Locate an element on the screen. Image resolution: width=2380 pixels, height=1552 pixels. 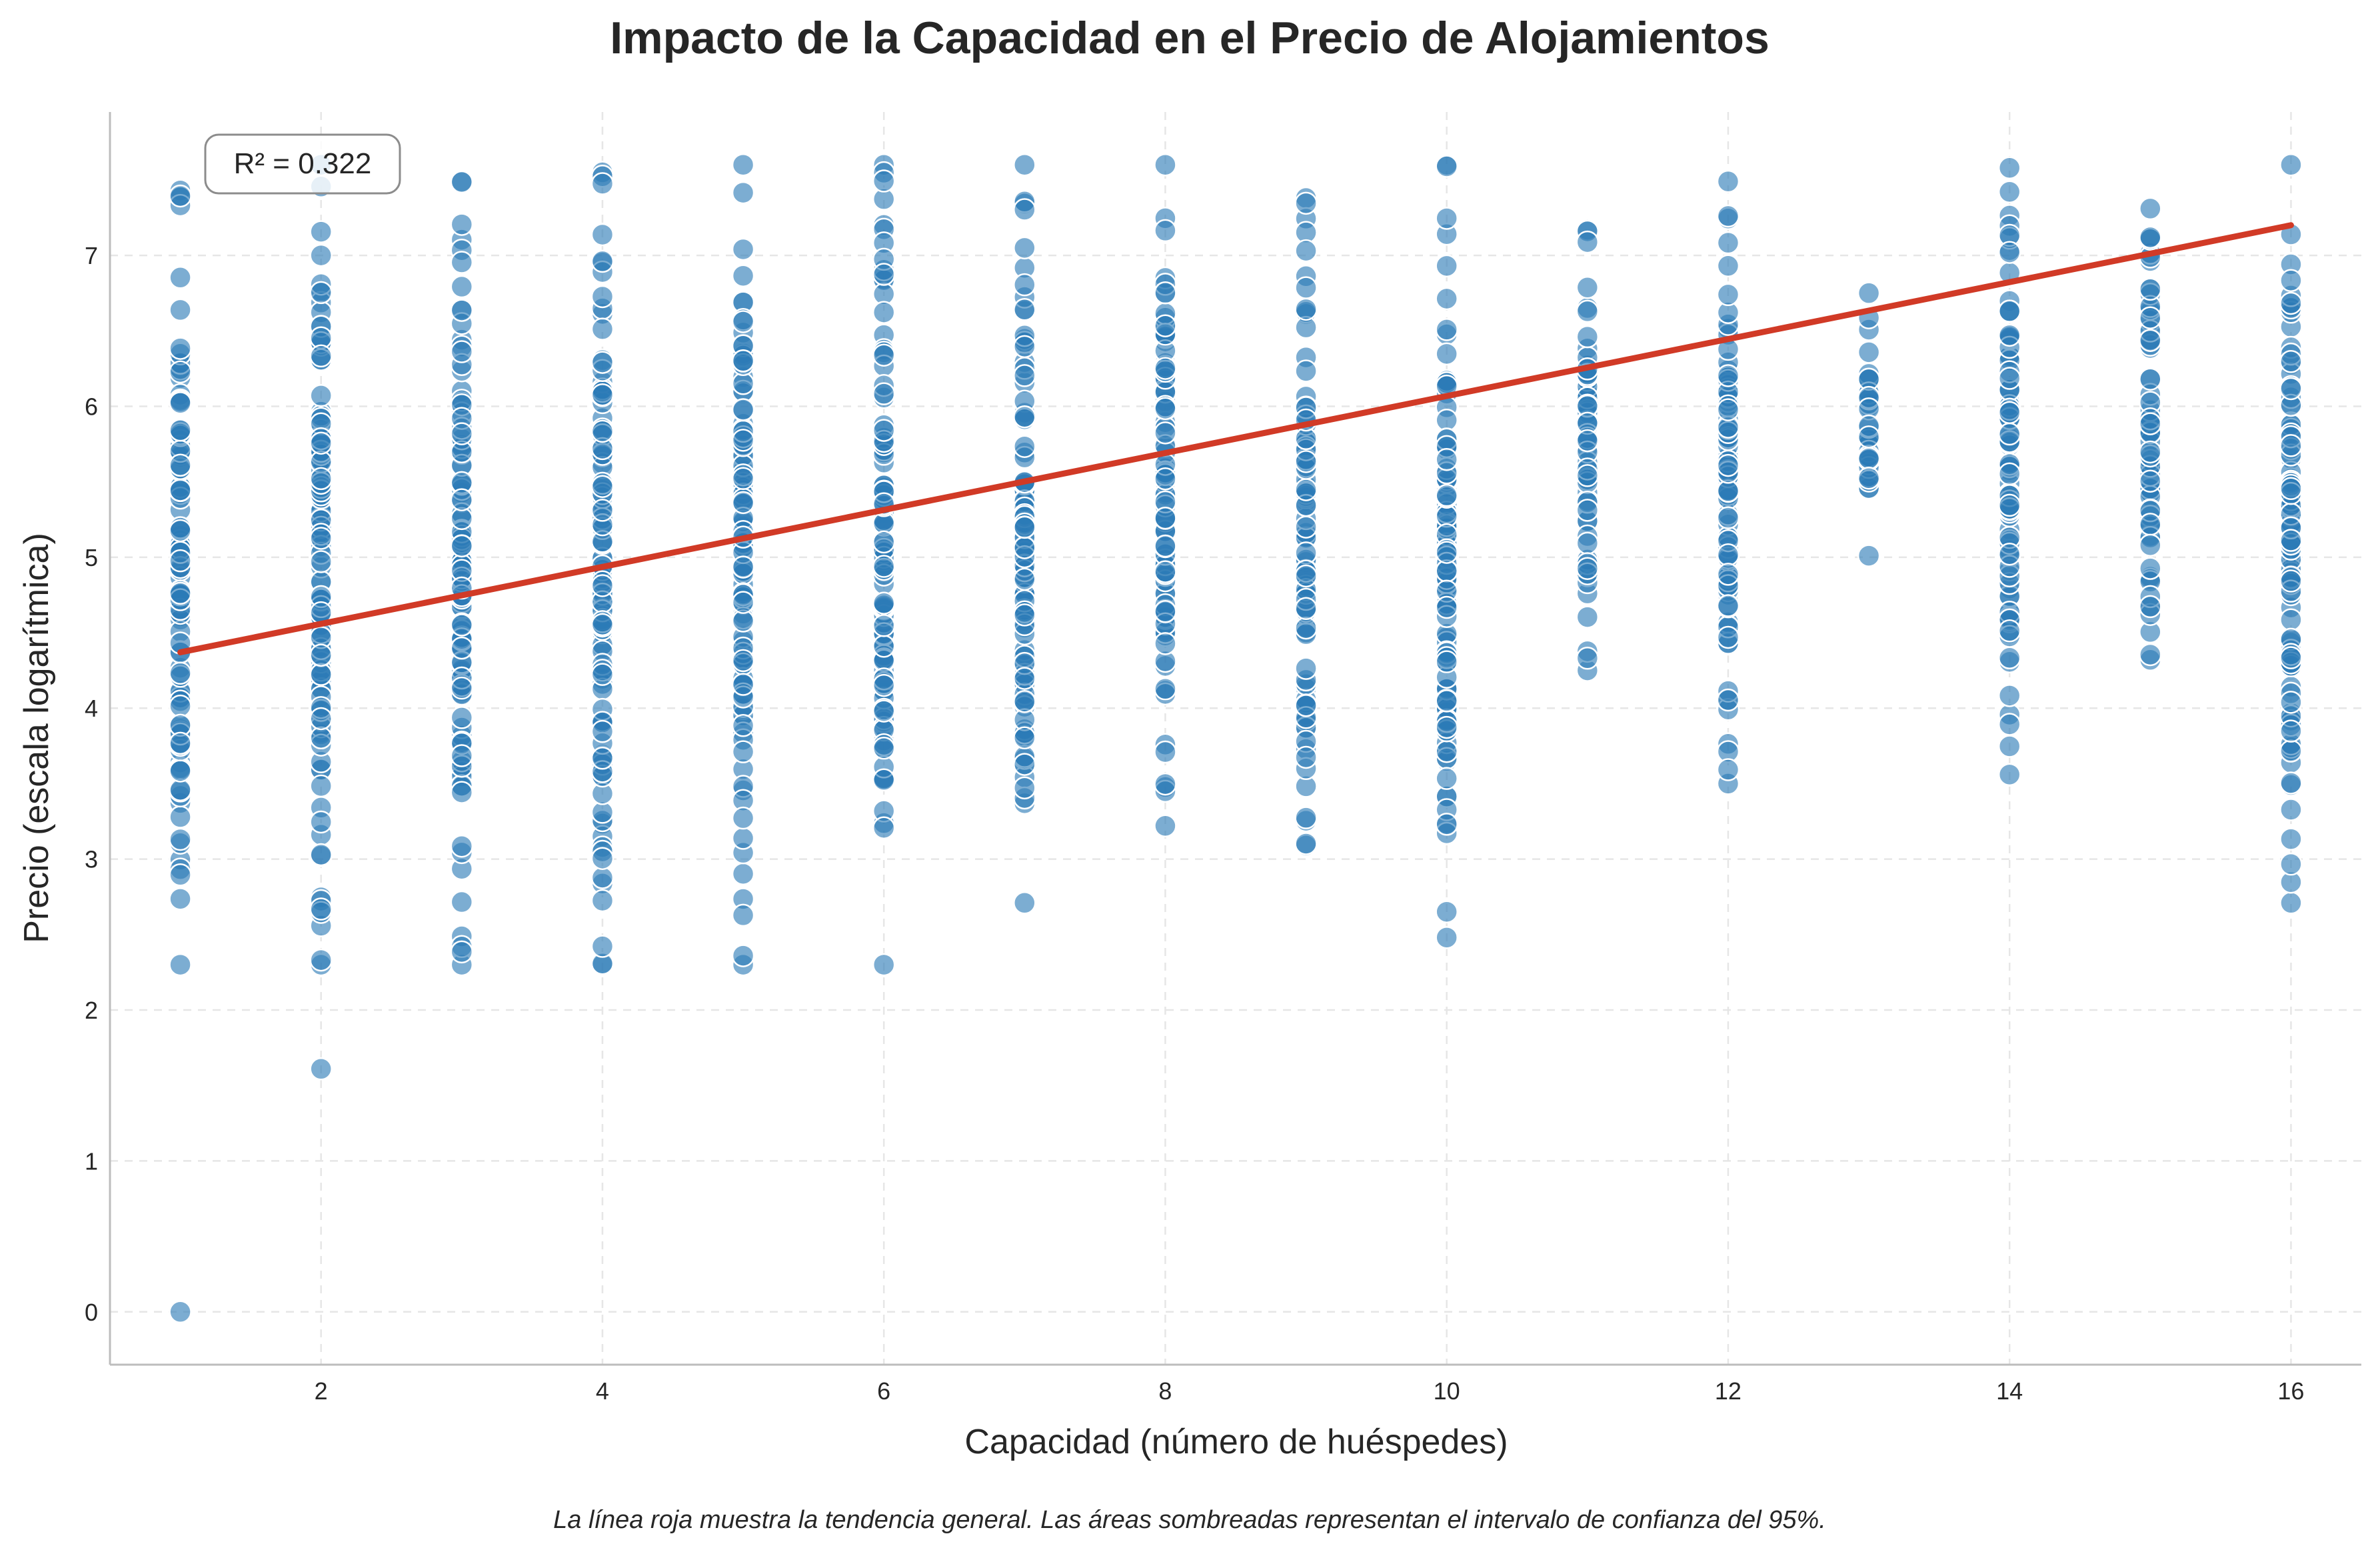
x-tick-label: 2 is located at coordinates (321, 1391).